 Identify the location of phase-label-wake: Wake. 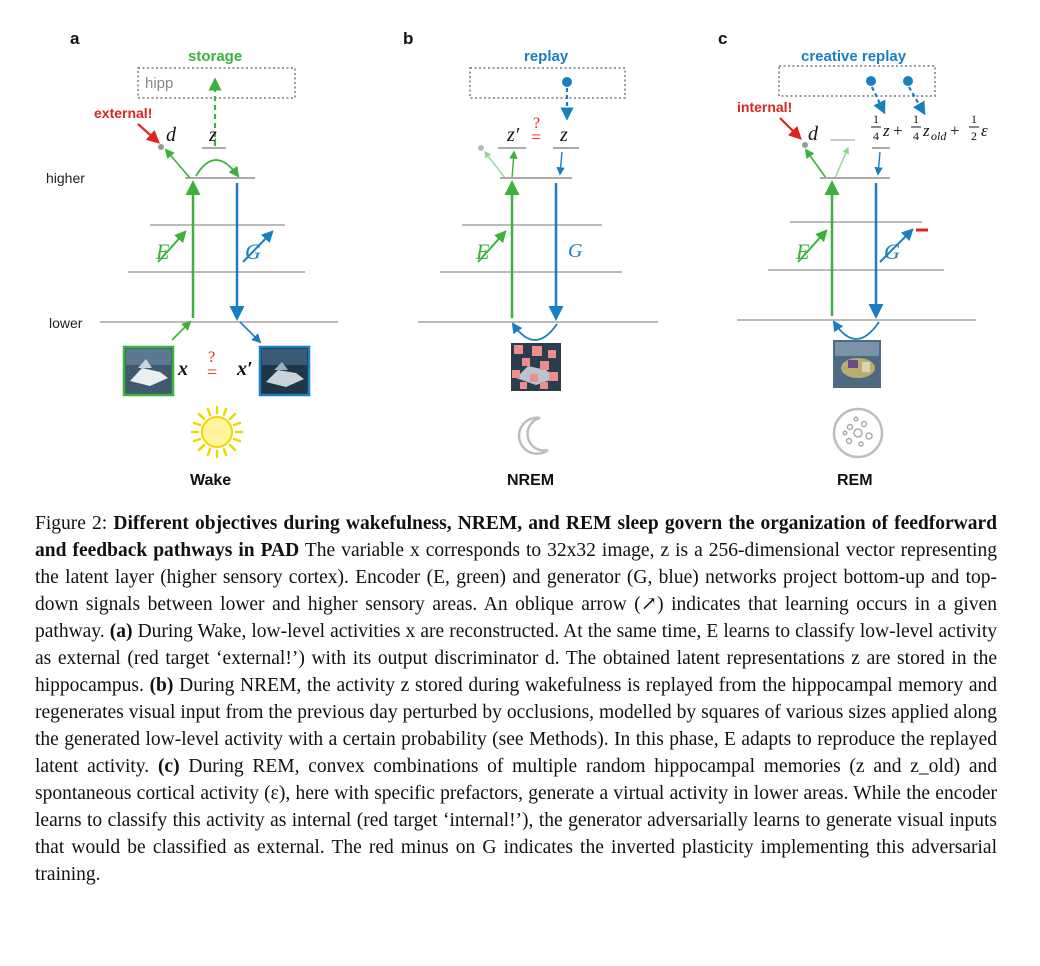
(210, 480).